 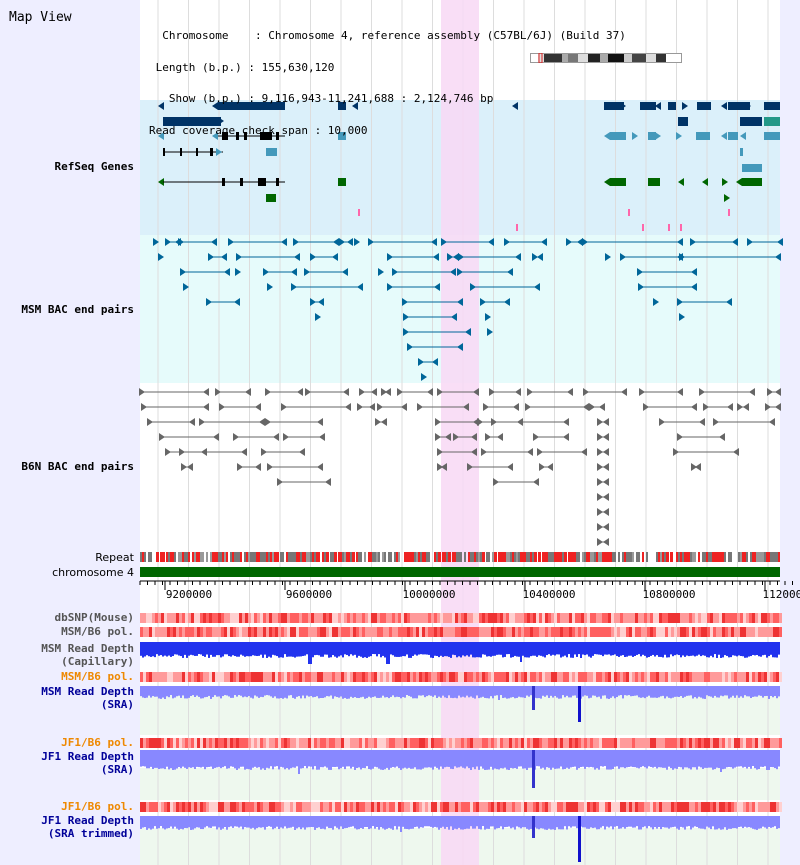 What do you see at coordinates (533, 698) in the screenshot?
I see `depth-spike` at bounding box center [533, 698].